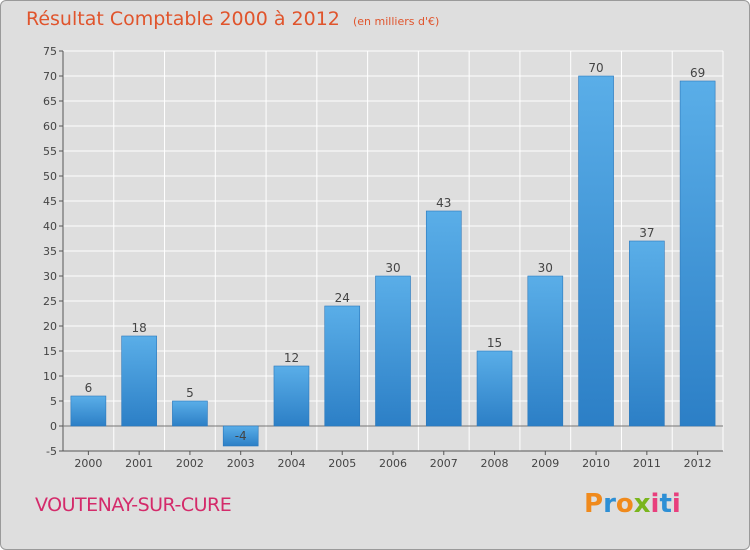  What do you see at coordinates (190, 463) in the screenshot?
I see `x-tick-label: 2002` at bounding box center [190, 463].